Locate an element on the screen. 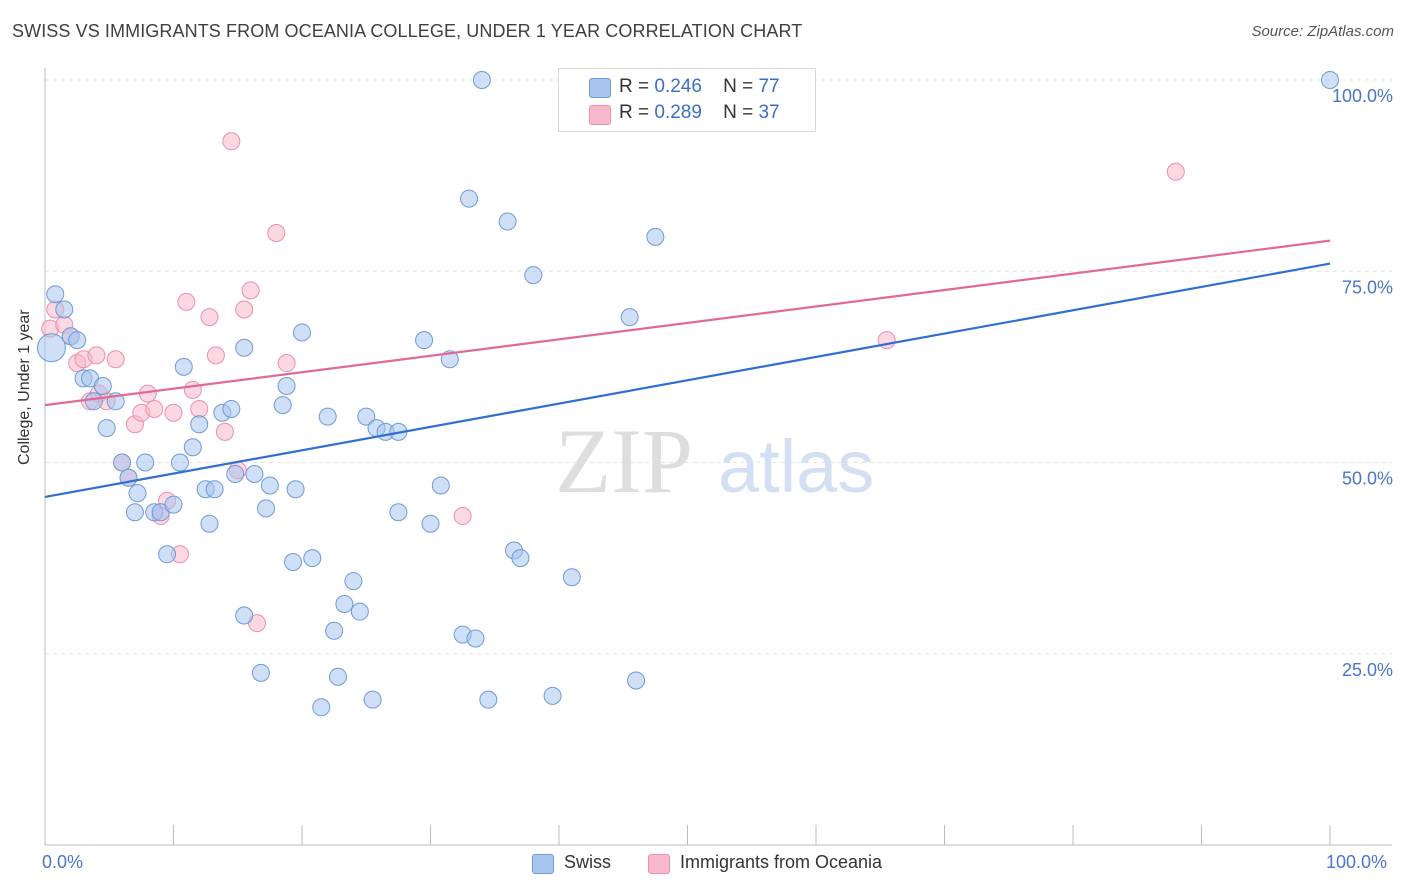 The width and height of the screenshot is (1406, 892). legend-row-swiss: R = 0.246 N = 77 is located at coordinates (699, 87).